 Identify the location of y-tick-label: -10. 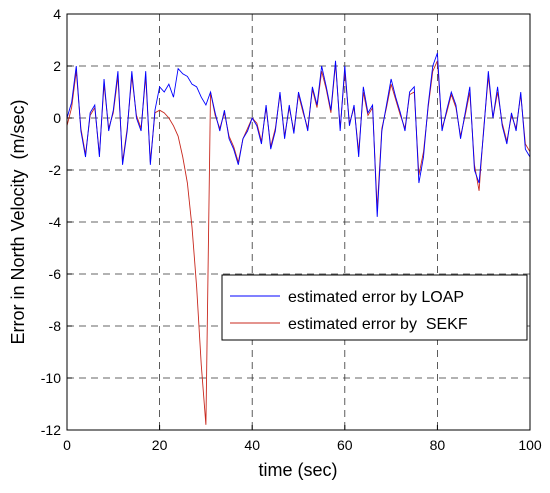
(51, 378).